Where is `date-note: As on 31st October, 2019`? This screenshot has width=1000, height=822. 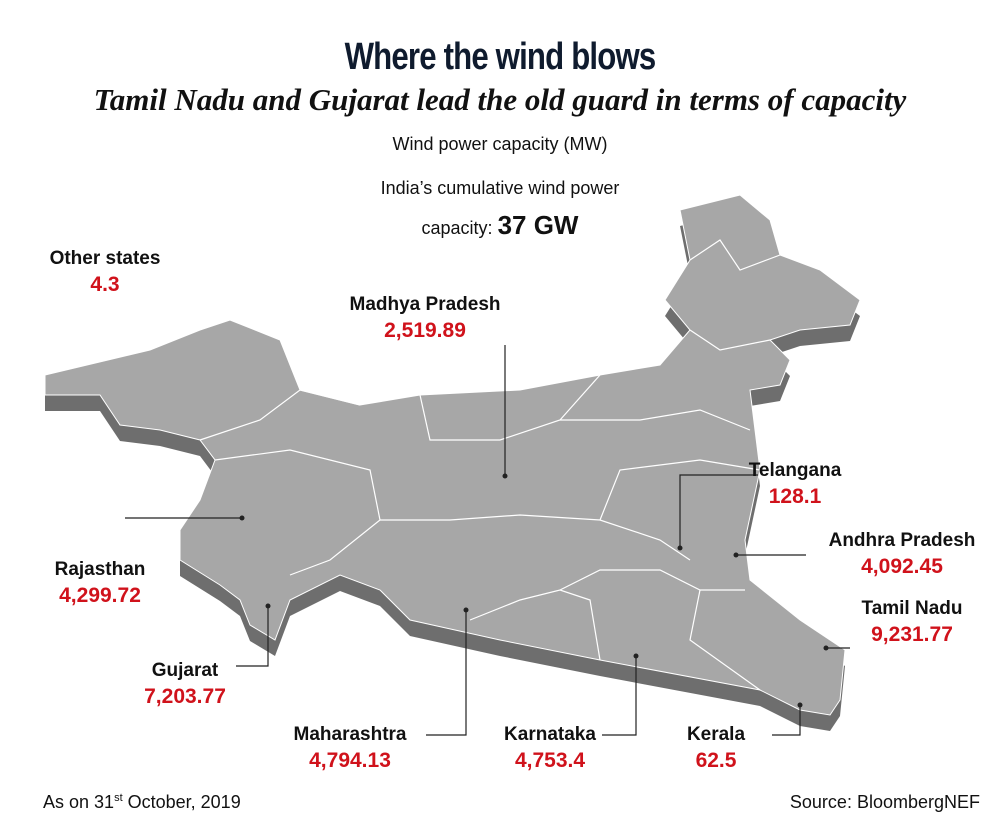
date-note: As on 31st October, 2019 is located at coordinates (142, 802).